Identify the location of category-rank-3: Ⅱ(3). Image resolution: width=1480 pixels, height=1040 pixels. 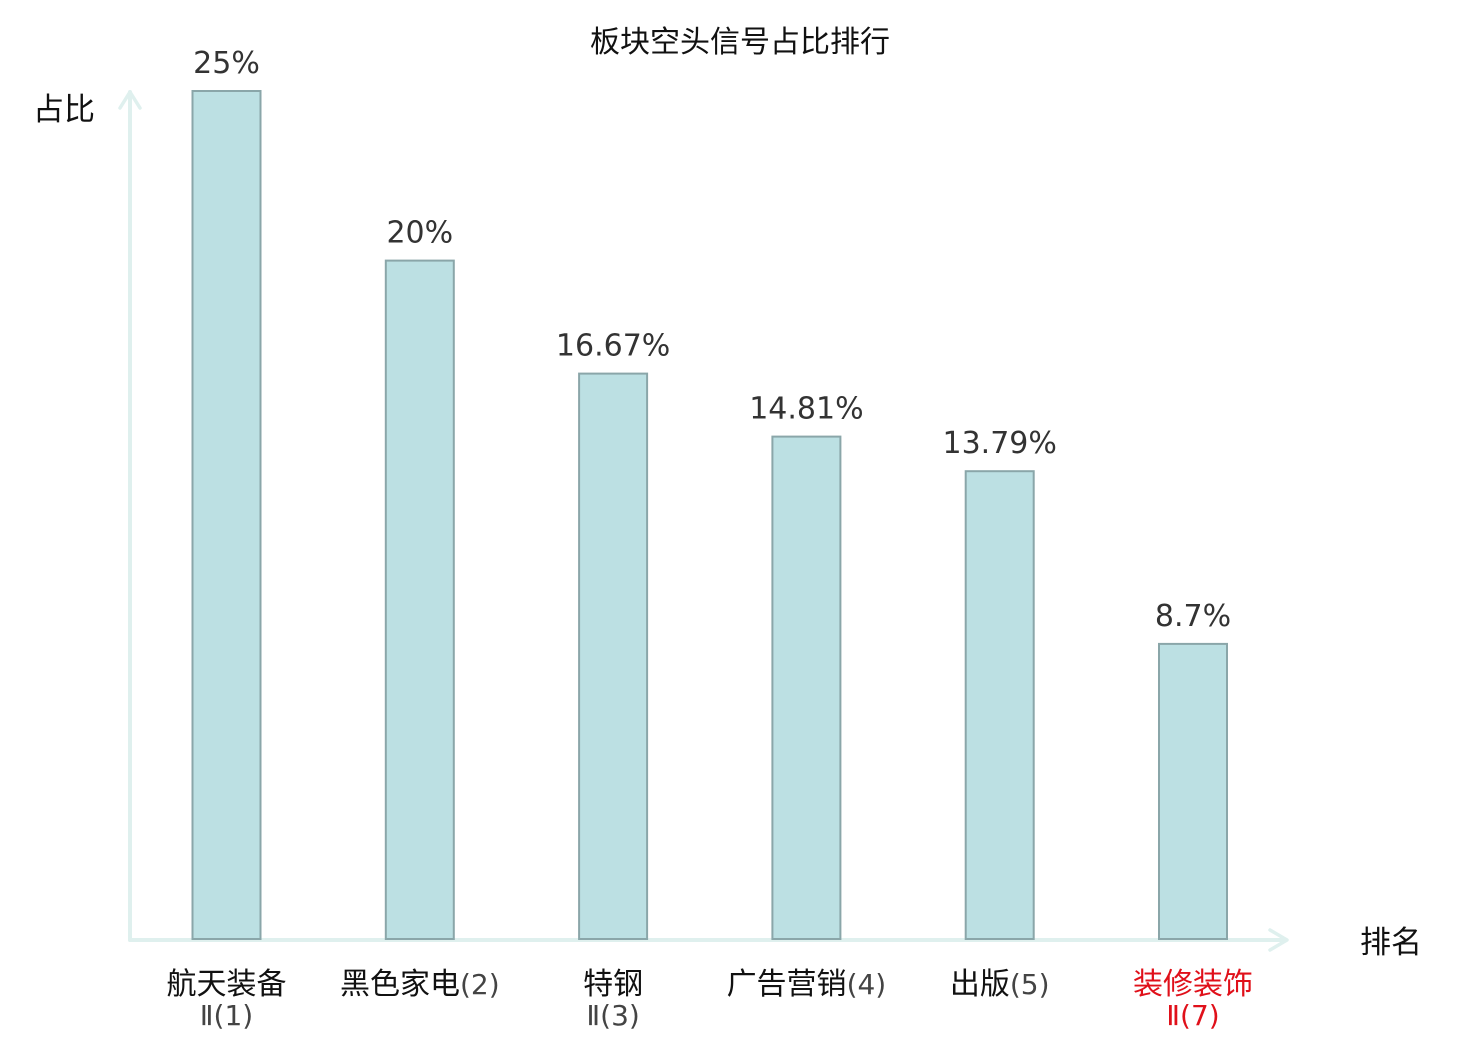
(612, 1015).